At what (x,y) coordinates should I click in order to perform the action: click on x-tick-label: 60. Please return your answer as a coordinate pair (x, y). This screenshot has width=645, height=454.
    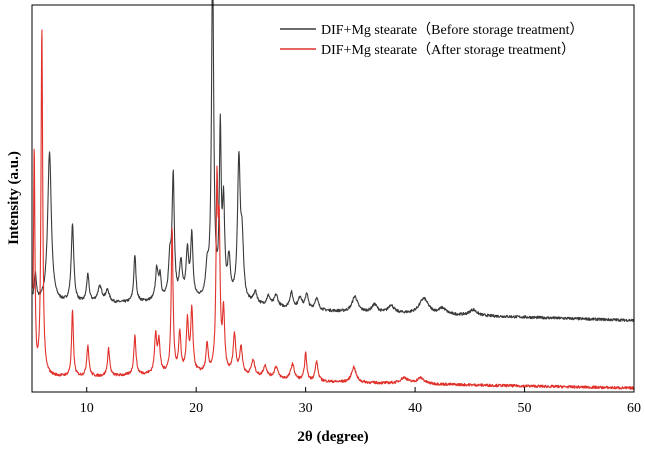
    Looking at the image, I should click on (634, 408).